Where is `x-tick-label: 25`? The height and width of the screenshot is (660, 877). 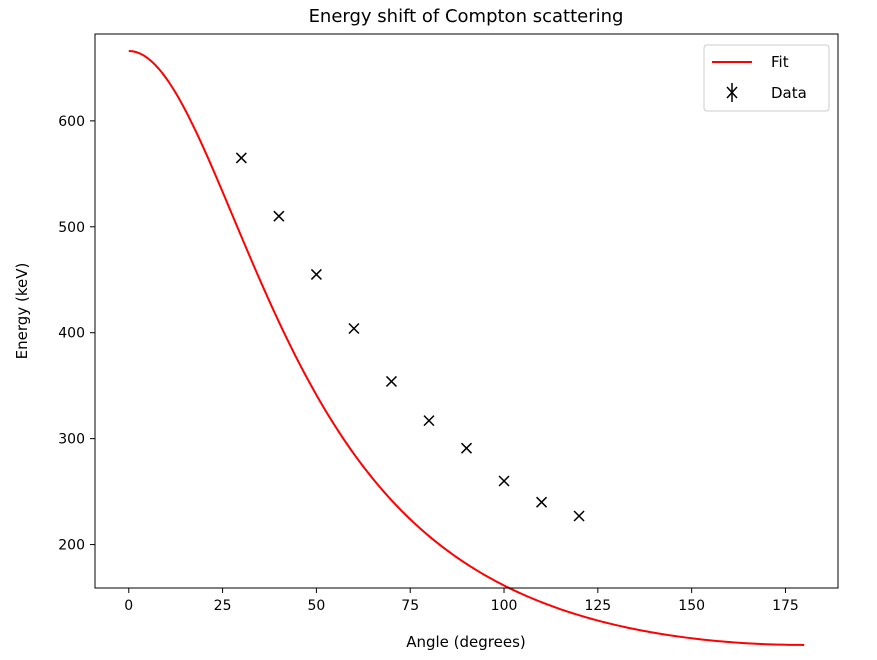
x-tick-label: 25 is located at coordinates (223, 606).